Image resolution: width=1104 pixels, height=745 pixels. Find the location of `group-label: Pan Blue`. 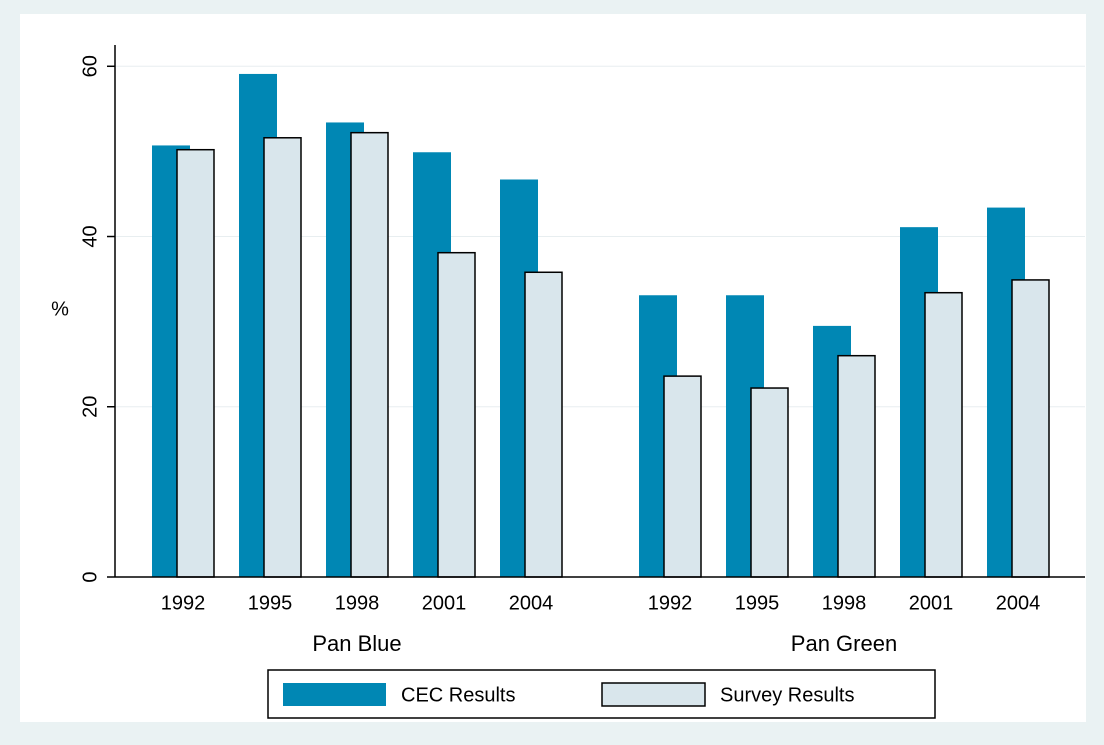

group-label: Pan Blue is located at coordinates (356, 643).